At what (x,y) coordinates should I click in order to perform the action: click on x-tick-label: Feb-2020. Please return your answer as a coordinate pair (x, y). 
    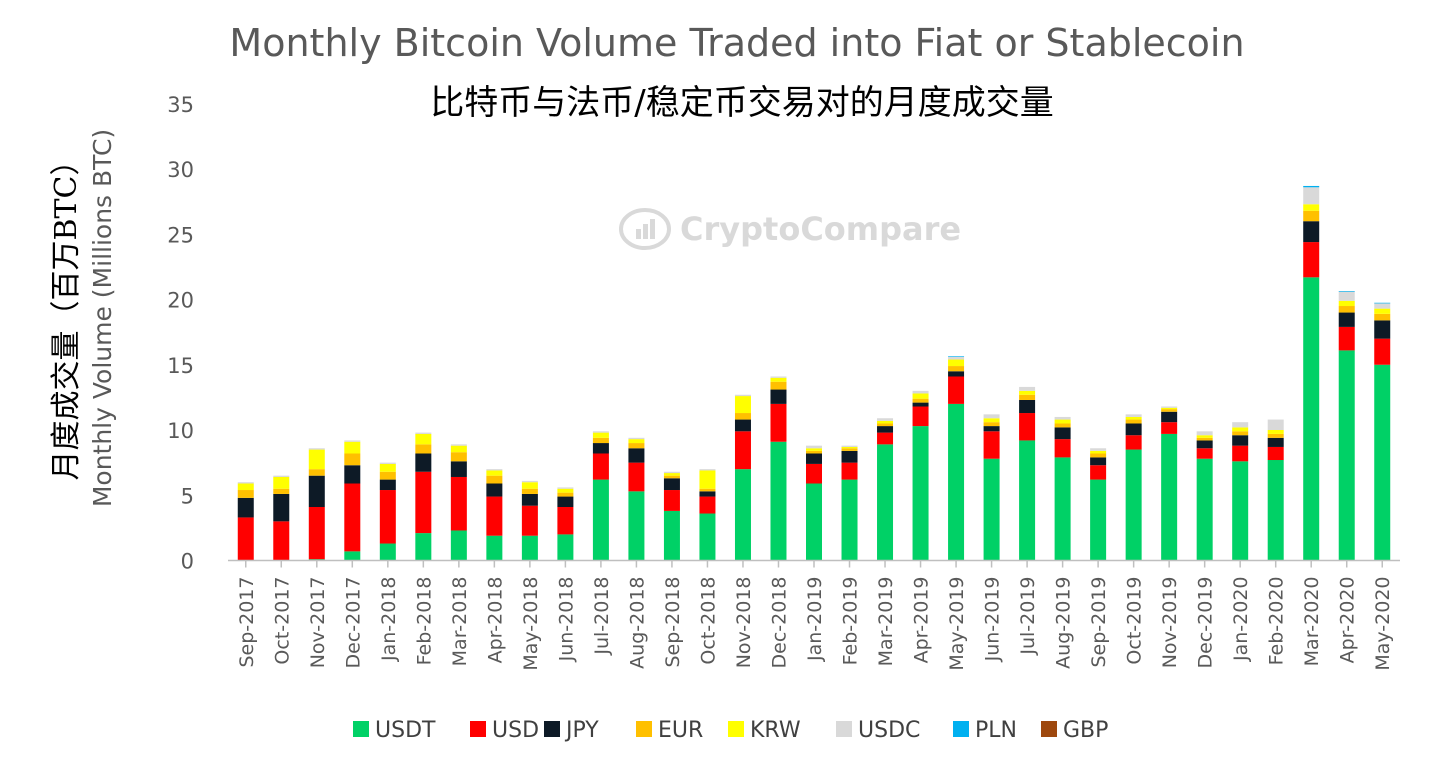
    Looking at the image, I should click on (1277, 621).